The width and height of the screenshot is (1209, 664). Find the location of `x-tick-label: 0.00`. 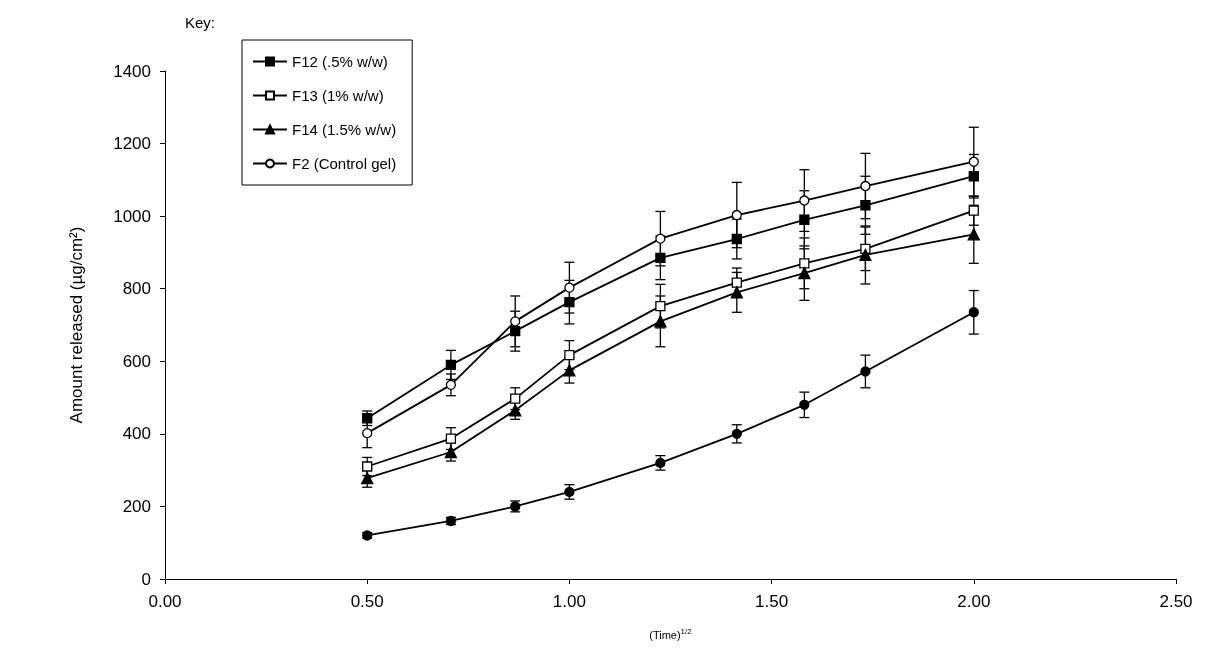

x-tick-label: 0.00 is located at coordinates (165, 601).